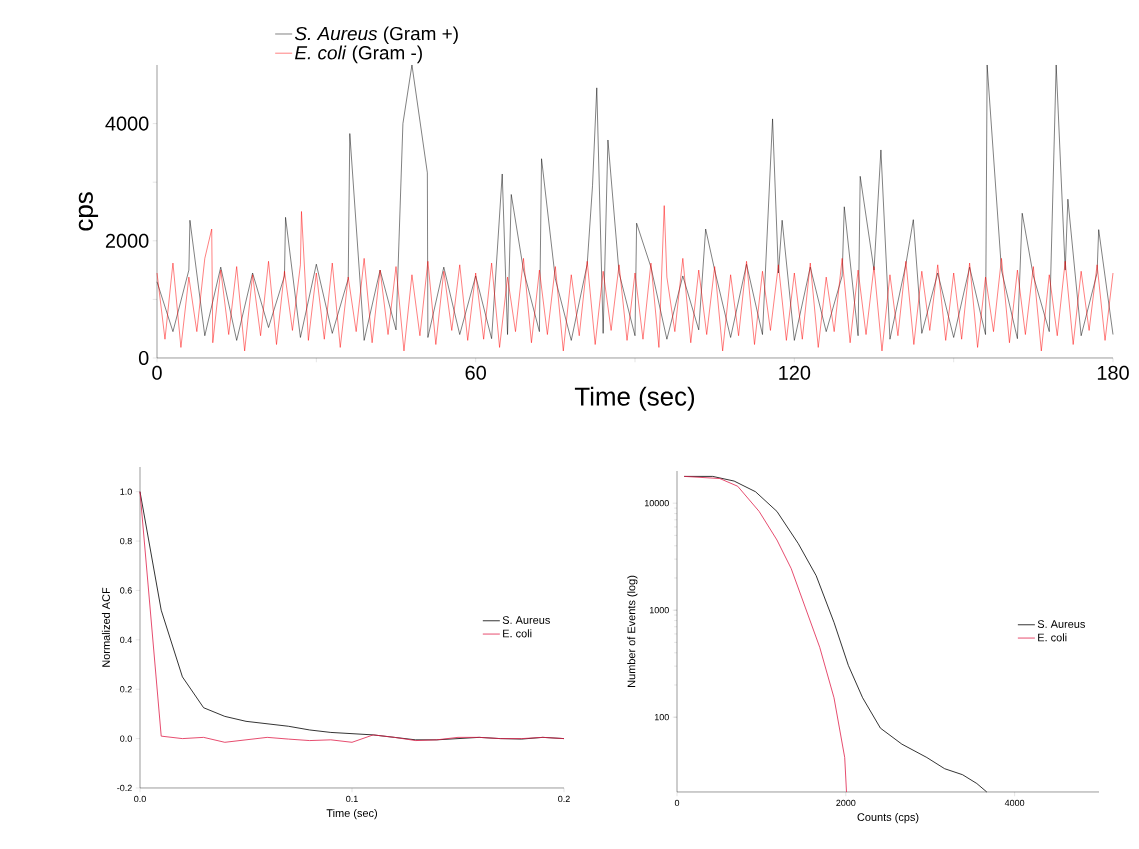  What do you see at coordinates (358, 54) in the screenshot?
I see `legend-label: E. coli (Gram -)` at bounding box center [358, 54].